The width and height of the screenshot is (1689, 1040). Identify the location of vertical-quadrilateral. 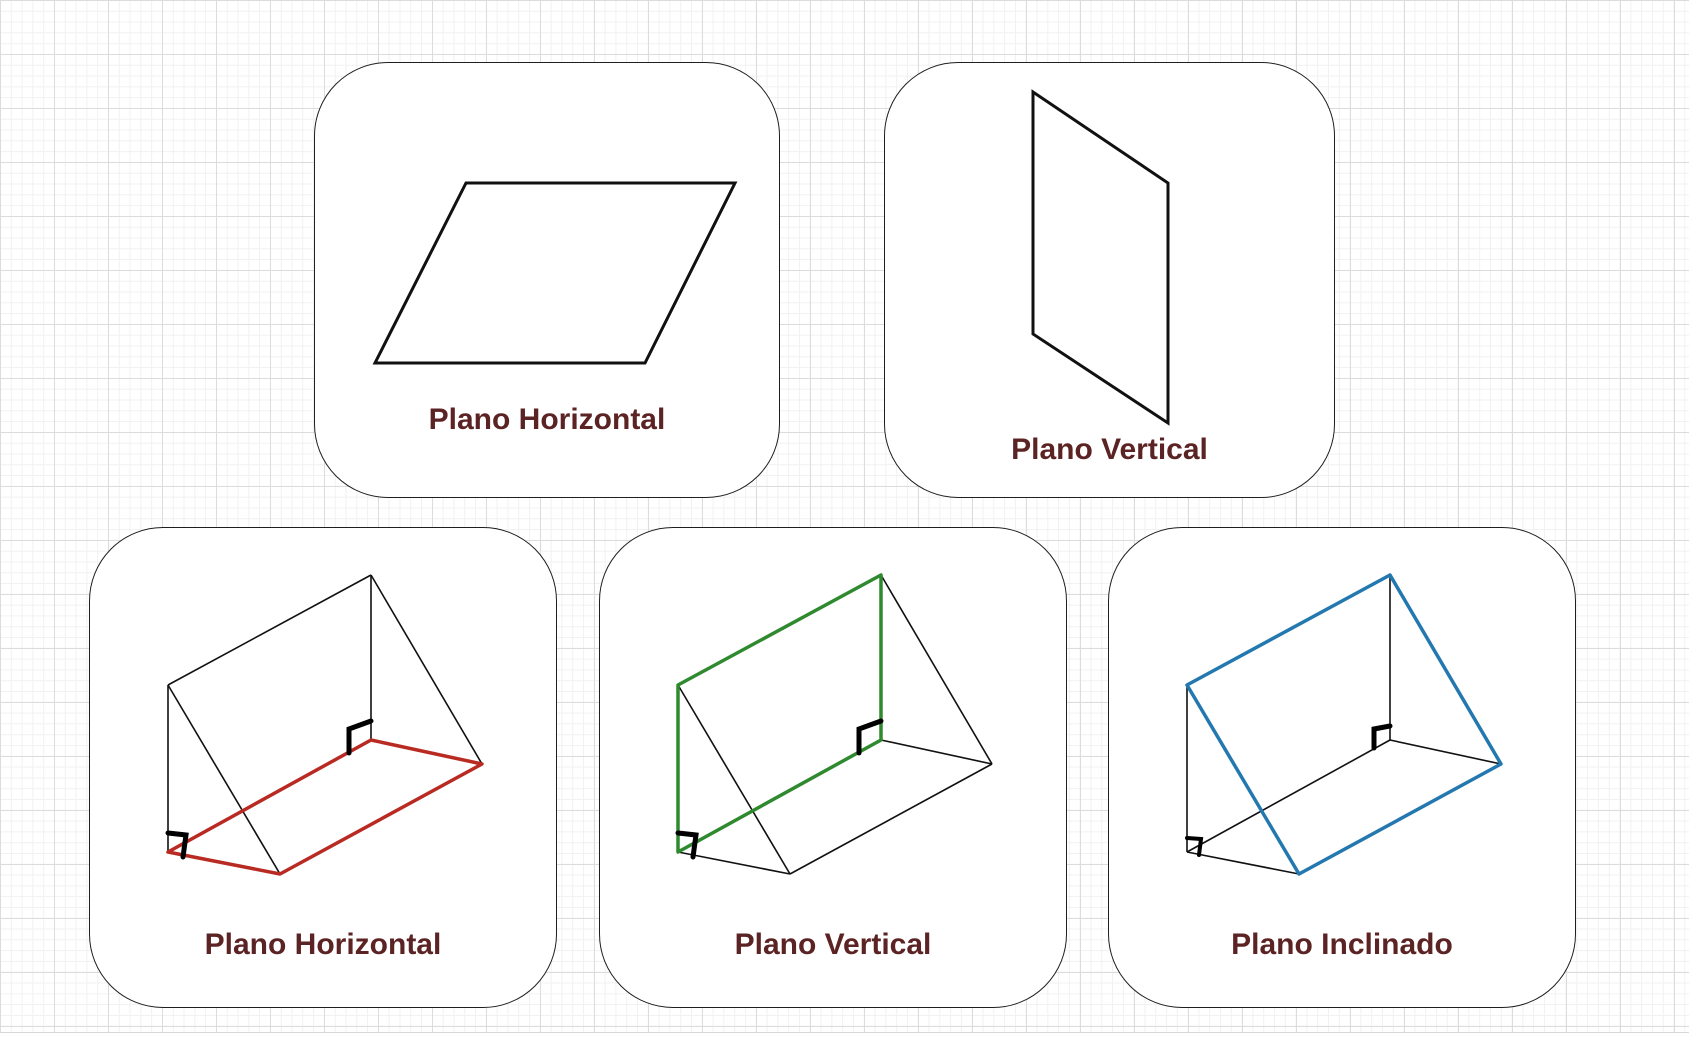
(1100, 257).